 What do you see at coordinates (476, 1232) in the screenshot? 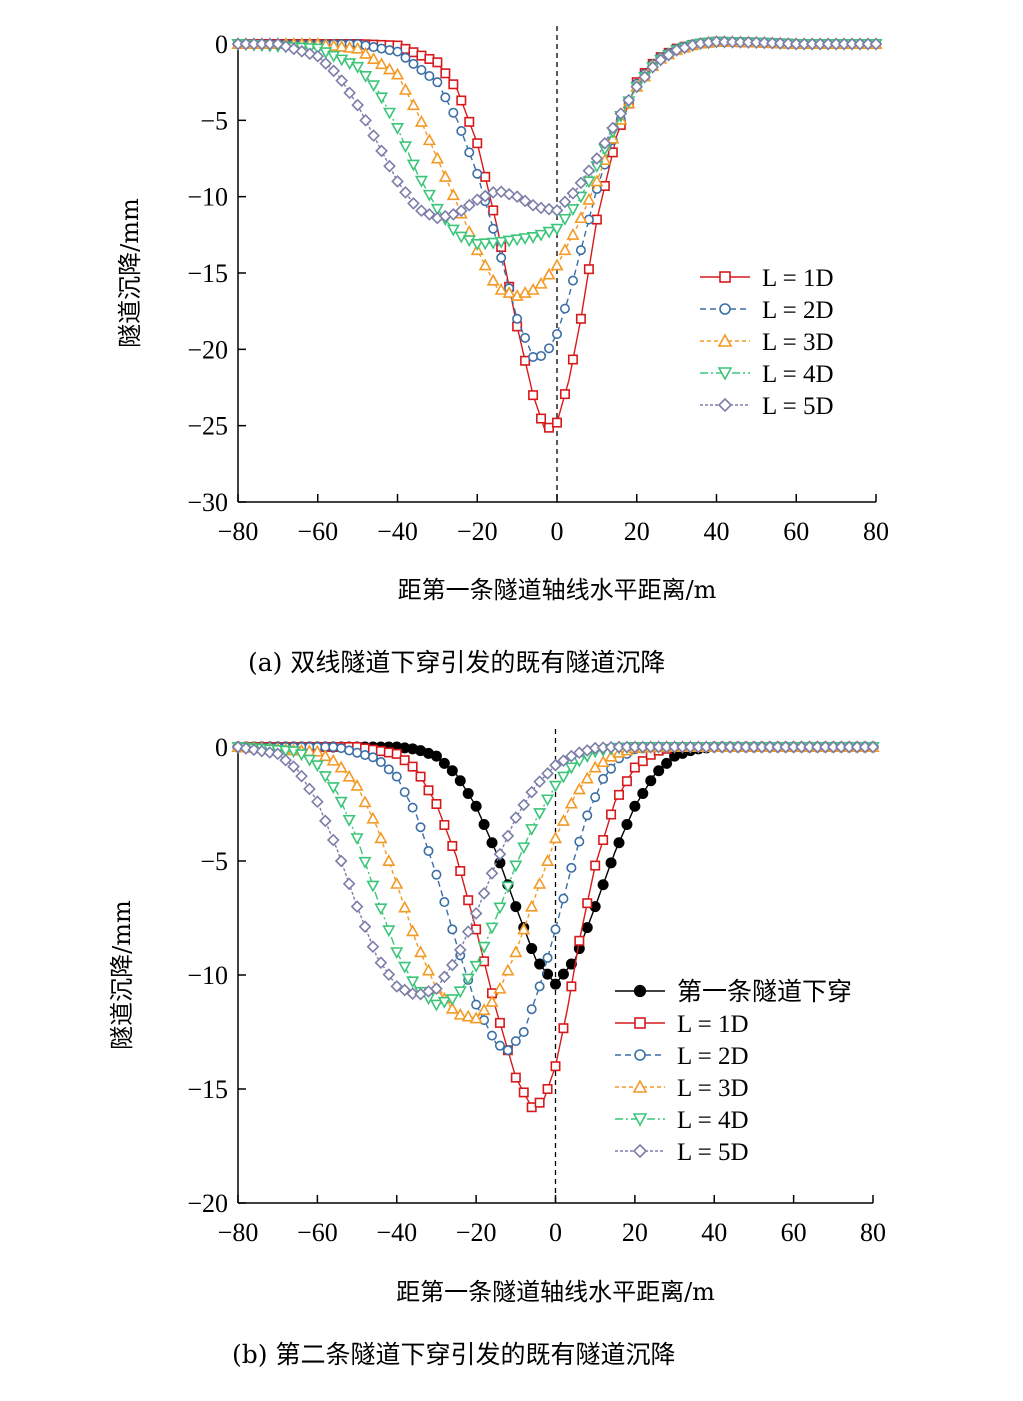
I see `x-tick-label: −20` at bounding box center [476, 1232].